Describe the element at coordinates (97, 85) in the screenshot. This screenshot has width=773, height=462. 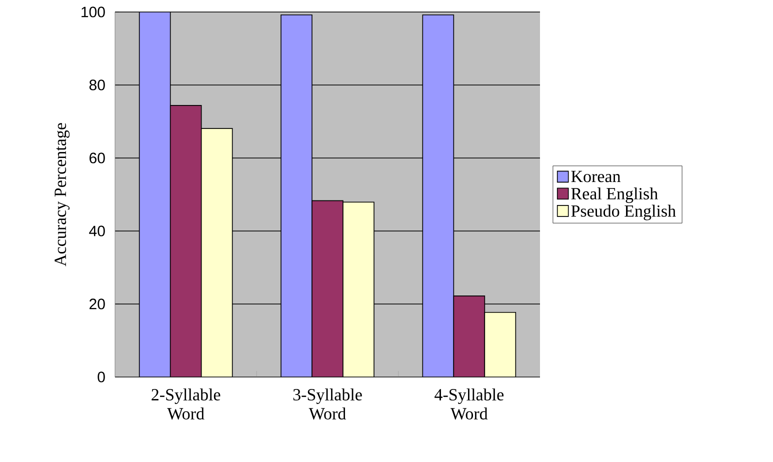
I see `y-tick-label: 80` at that location.